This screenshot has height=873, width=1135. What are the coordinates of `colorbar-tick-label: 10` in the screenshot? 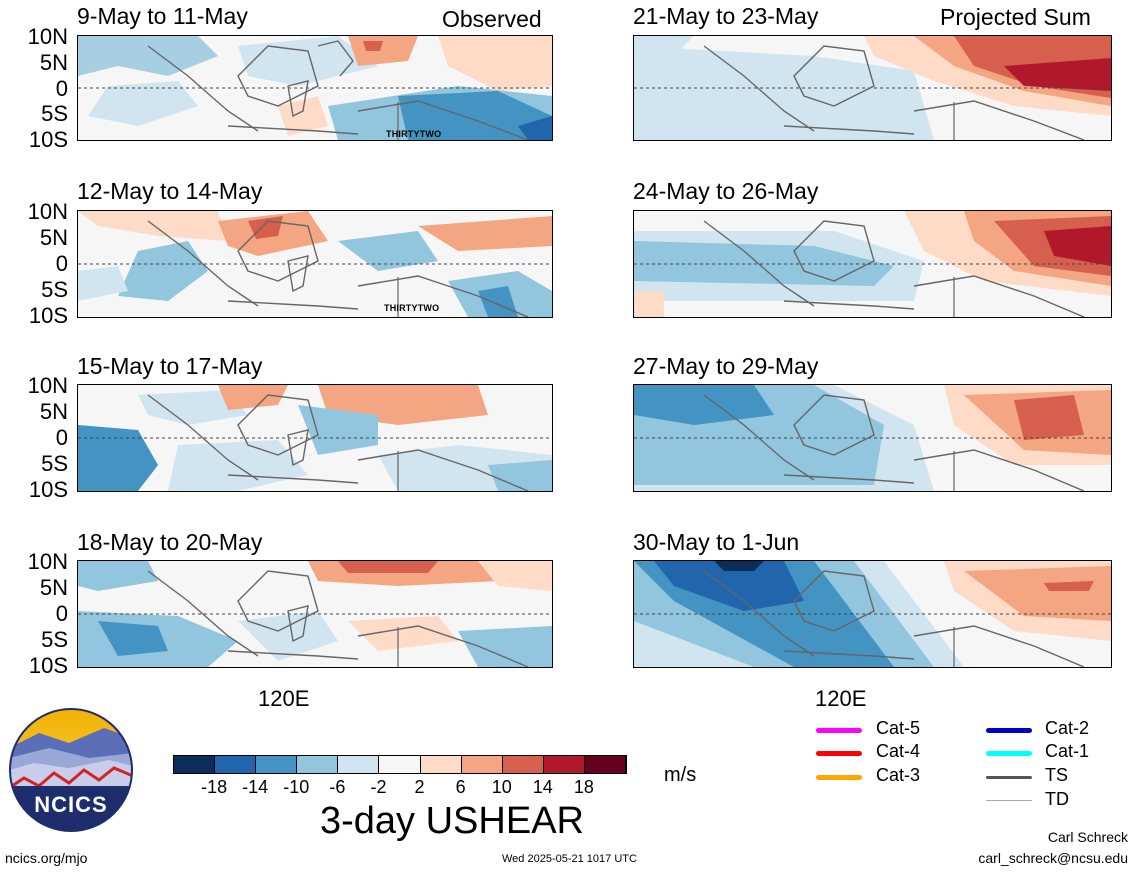 It's located at (501, 787).